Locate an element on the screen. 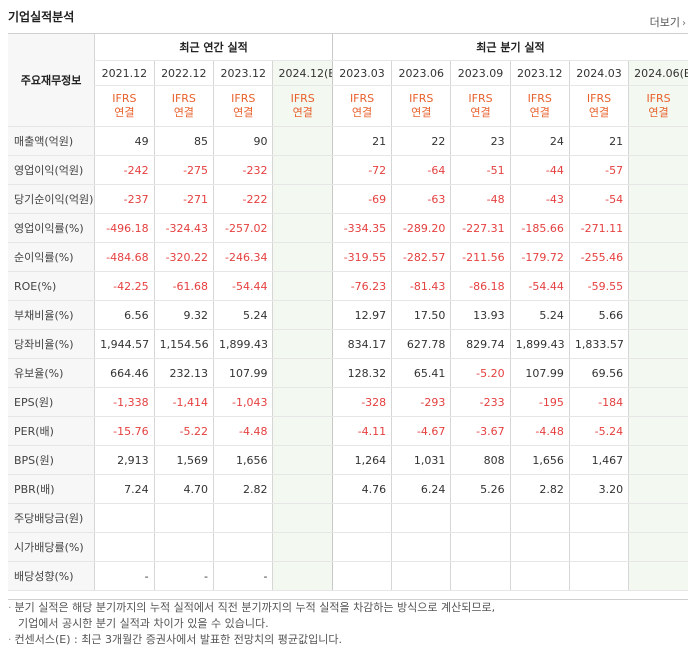 This screenshot has height=648, width=694. row-label: BPS(원) is located at coordinates (51, 460).